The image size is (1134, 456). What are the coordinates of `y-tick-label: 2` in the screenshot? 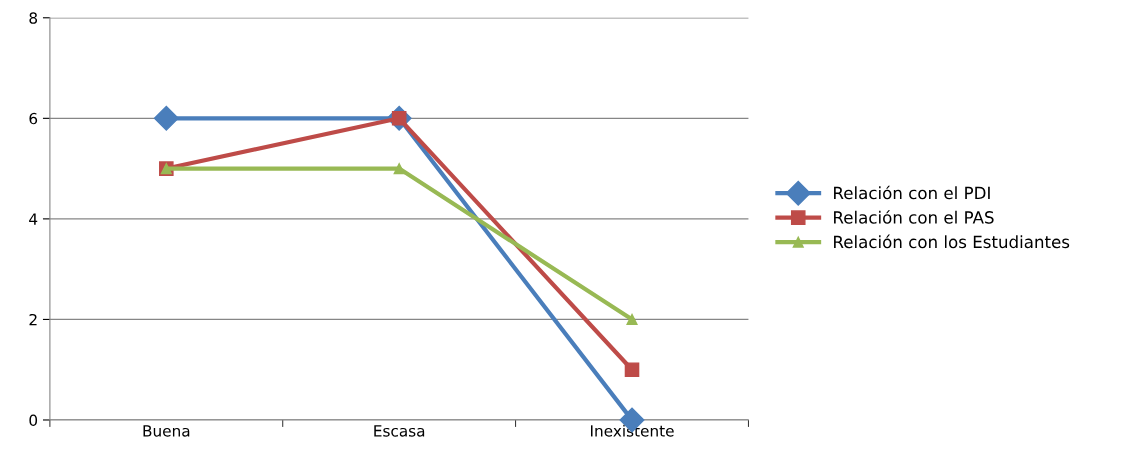 It's located at (33, 319).